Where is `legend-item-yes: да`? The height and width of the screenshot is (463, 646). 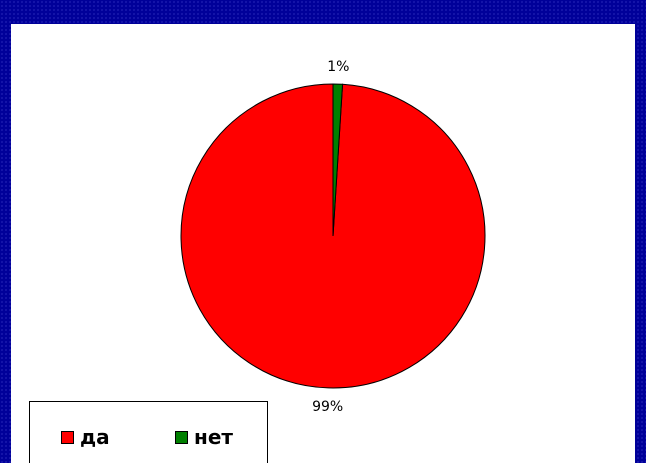
legend-item-yes: да is located at coordinates (85, 437).